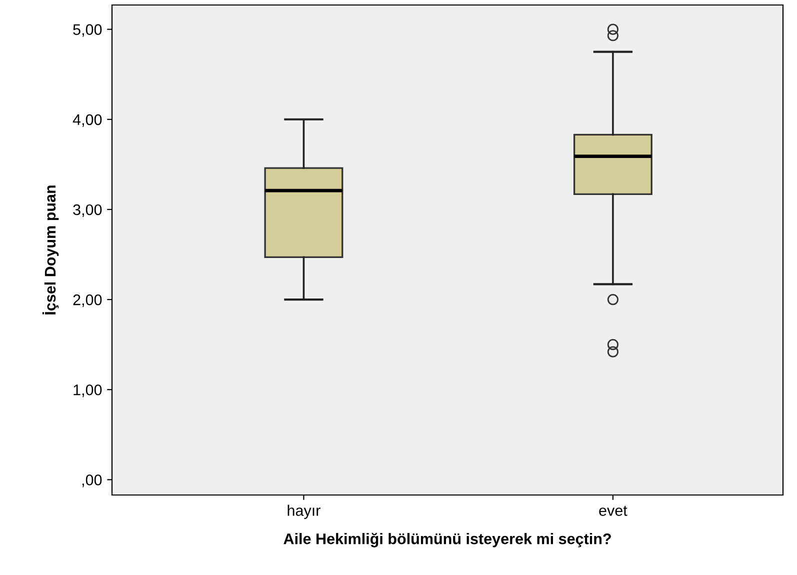 Image resolution: width=797 pixels, height=575 pixels. What do you see at coordinates (92, 481) in the screenshot?
I see `y-tick-label: ,00` at bounding box center [92, 481].